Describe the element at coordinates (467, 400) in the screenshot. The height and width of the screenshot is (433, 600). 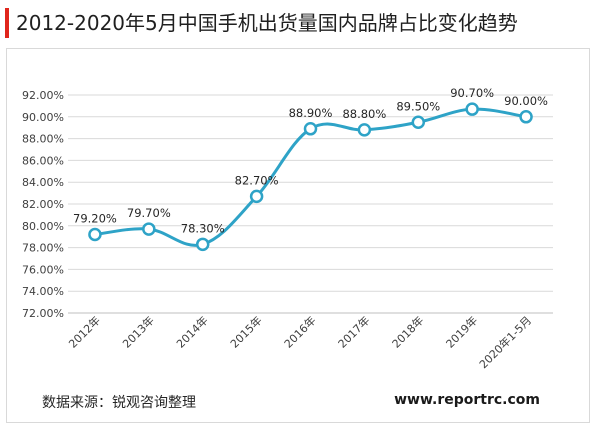
I see `watermark: www.reportrc.com` at that location.